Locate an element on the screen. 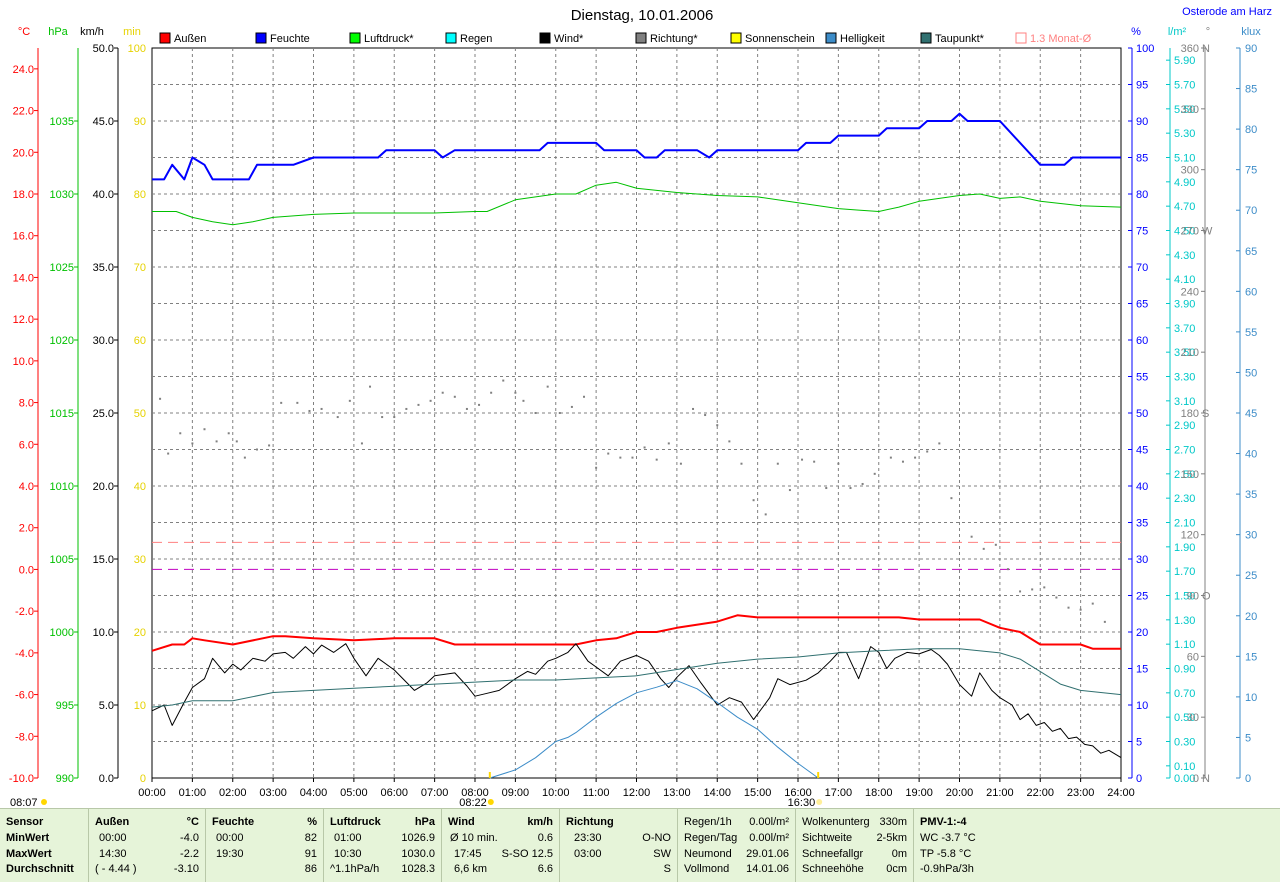 The height and width of the screenshot is (882, 1280). sunrise-label: 08:22 is located at coordinates (473, 802).